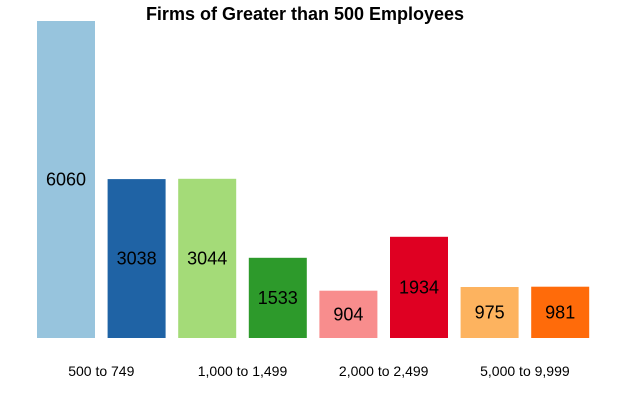 Image resolution: width=640 pixels, height=400 pixels. I want to click on value-label-7: 975, so click(490, 313).